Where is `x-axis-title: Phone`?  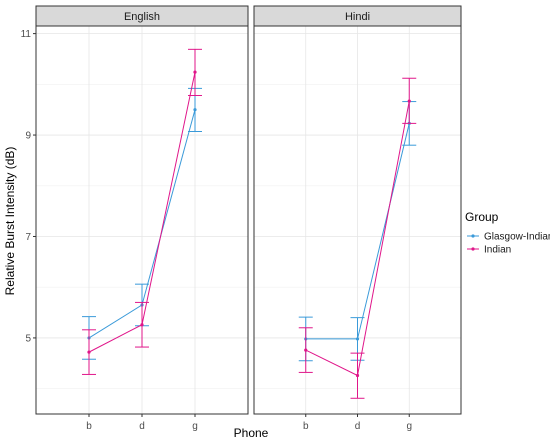
x-axis-title: Phone is located at coordinates (251, 433).